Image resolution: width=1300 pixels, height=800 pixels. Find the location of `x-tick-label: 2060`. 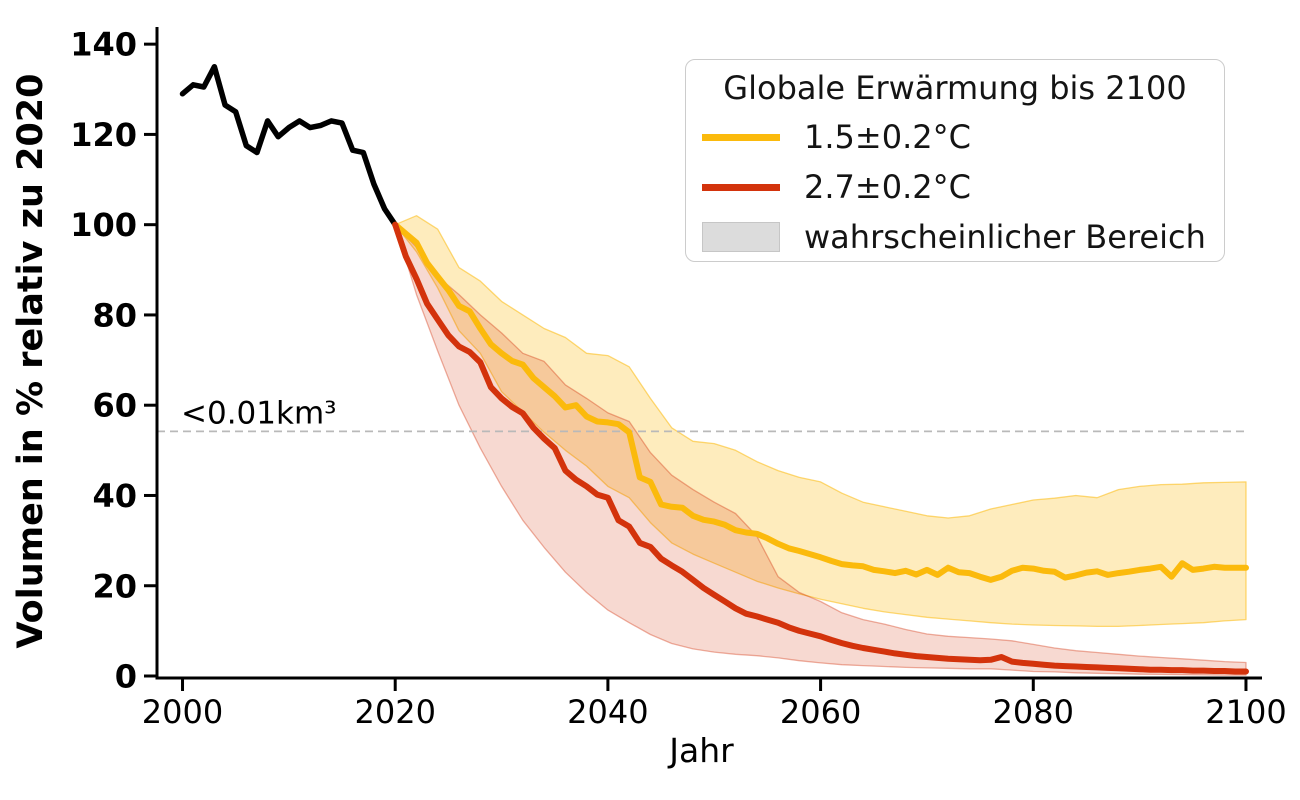

x-tick-label: 2060 is located at coordinates (820, 712).